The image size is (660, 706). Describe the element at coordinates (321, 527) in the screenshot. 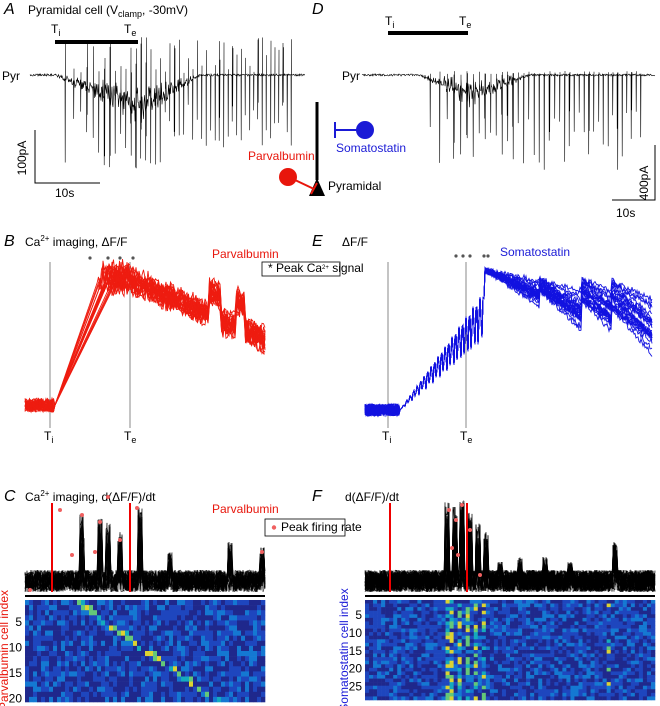

I see `legend-text: Peak firing rate` at that location.